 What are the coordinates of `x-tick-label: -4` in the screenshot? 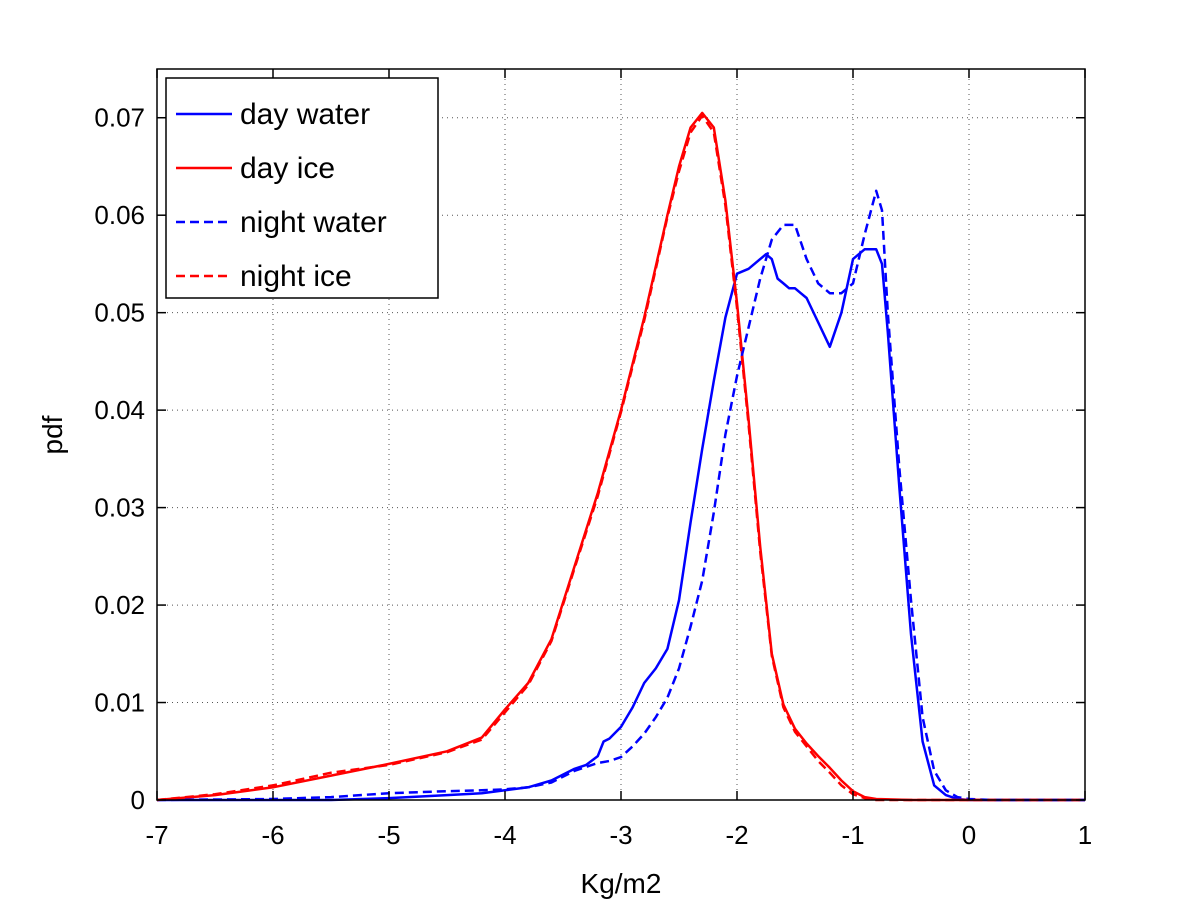 It's located at (504, 835).